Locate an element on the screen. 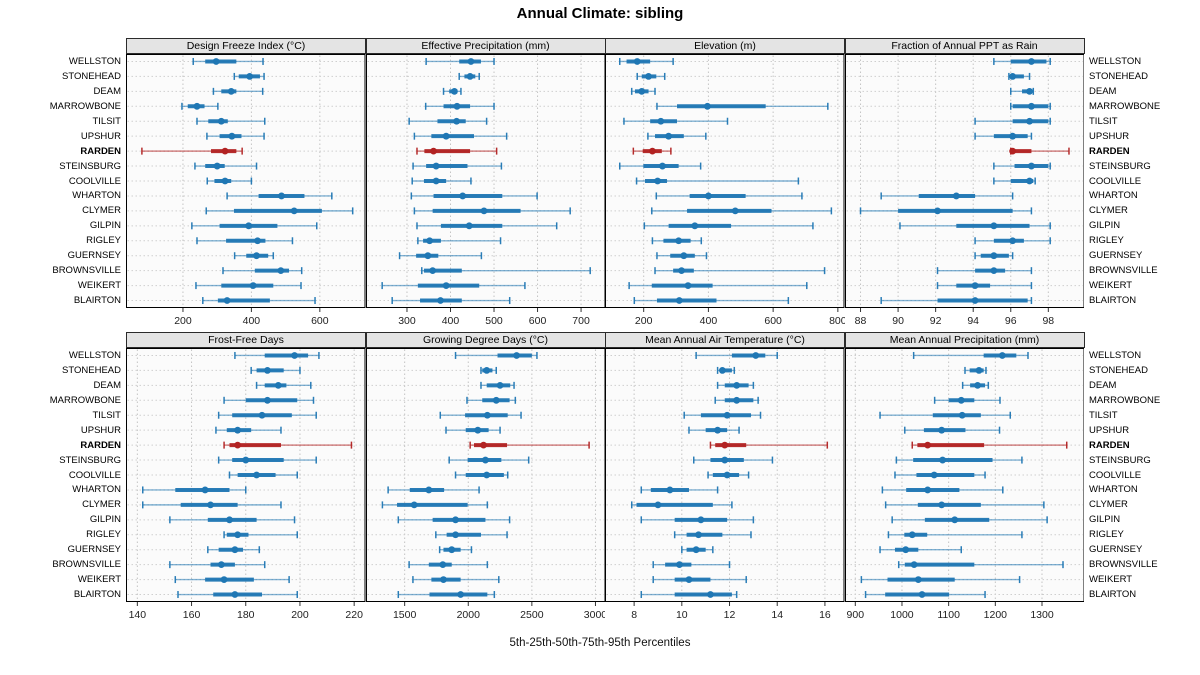 This screenshot has width=1200, height=675. axis-tick-label: 1500 is located at coordinates (404, 615).